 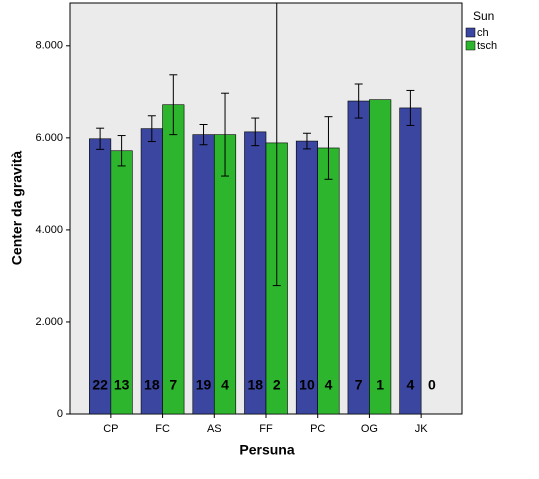 I want to click on count-label: 22, so click(x=100, y=385).